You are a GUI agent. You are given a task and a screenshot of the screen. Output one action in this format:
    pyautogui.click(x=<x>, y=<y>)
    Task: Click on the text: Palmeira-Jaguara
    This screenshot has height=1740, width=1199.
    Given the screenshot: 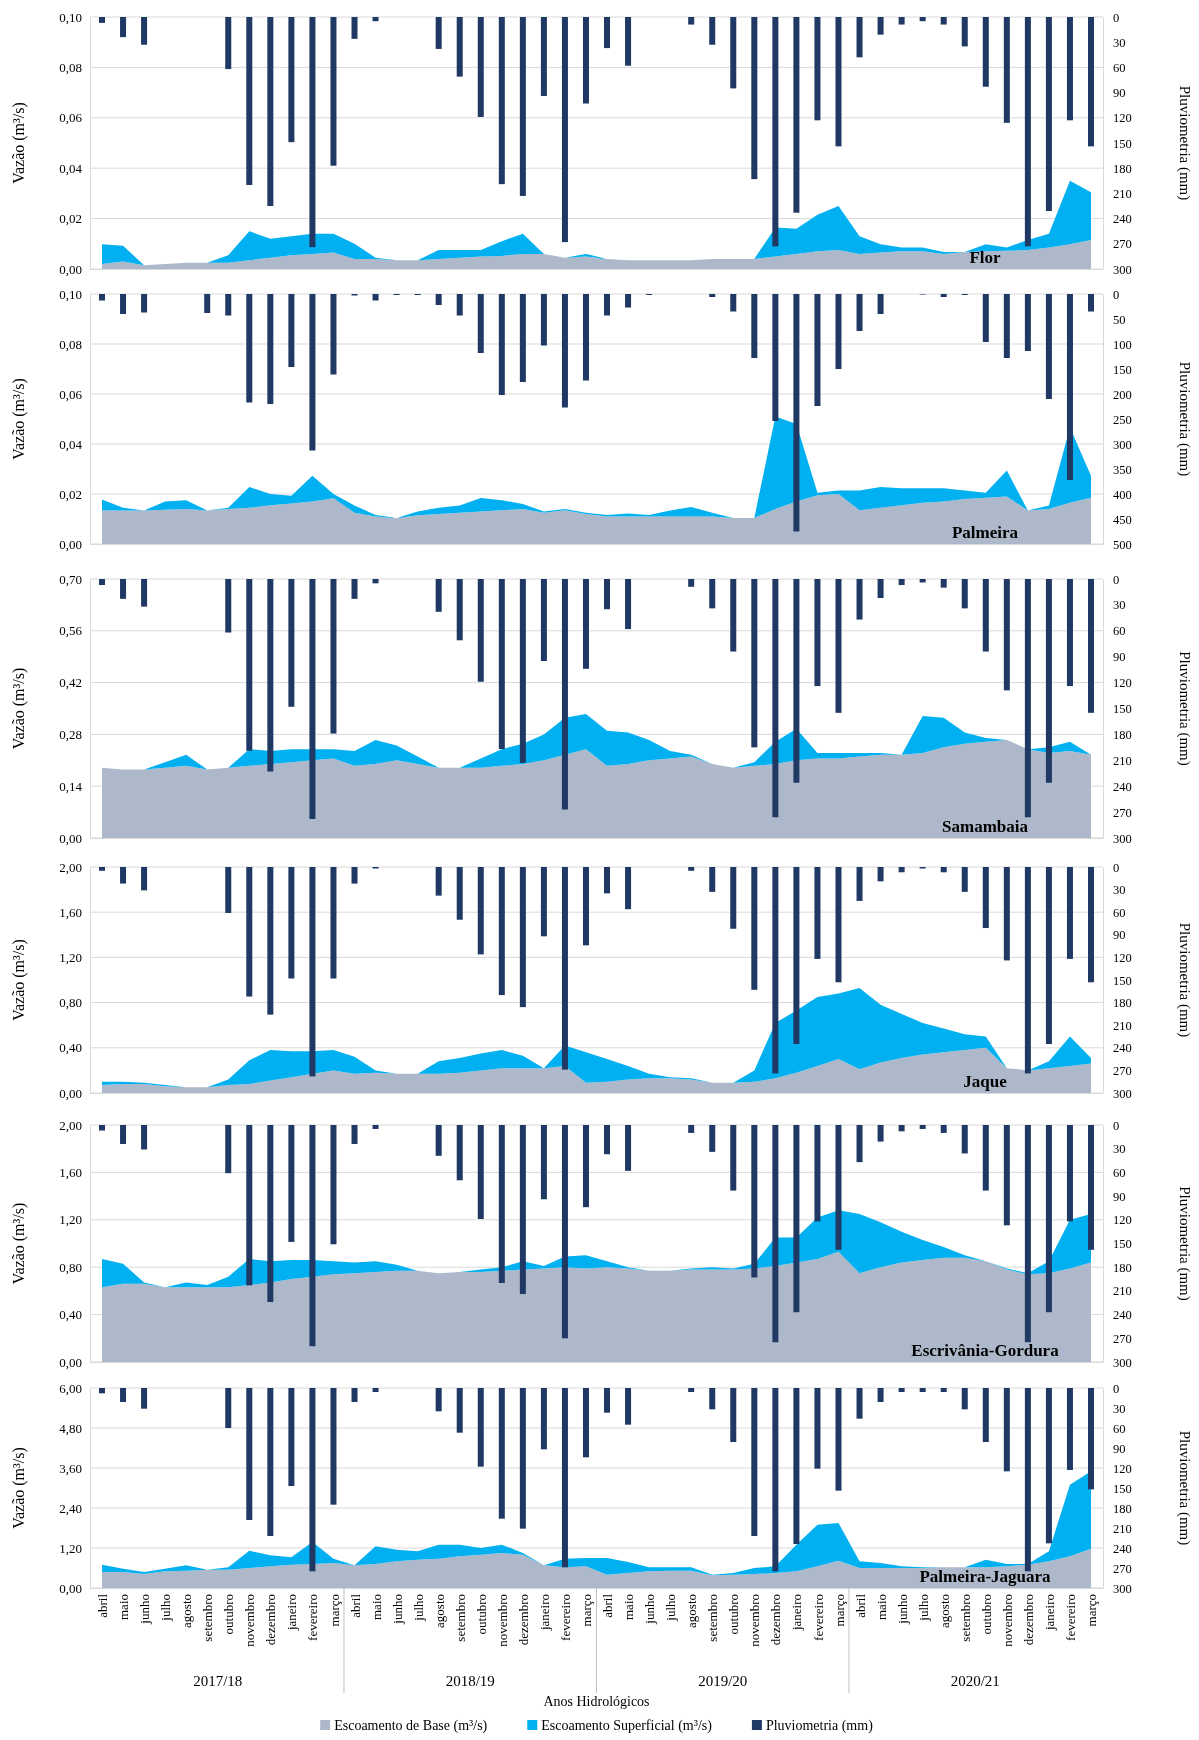 What is the action you would take?
    pyautogui.click(x=985, y=1576)
    